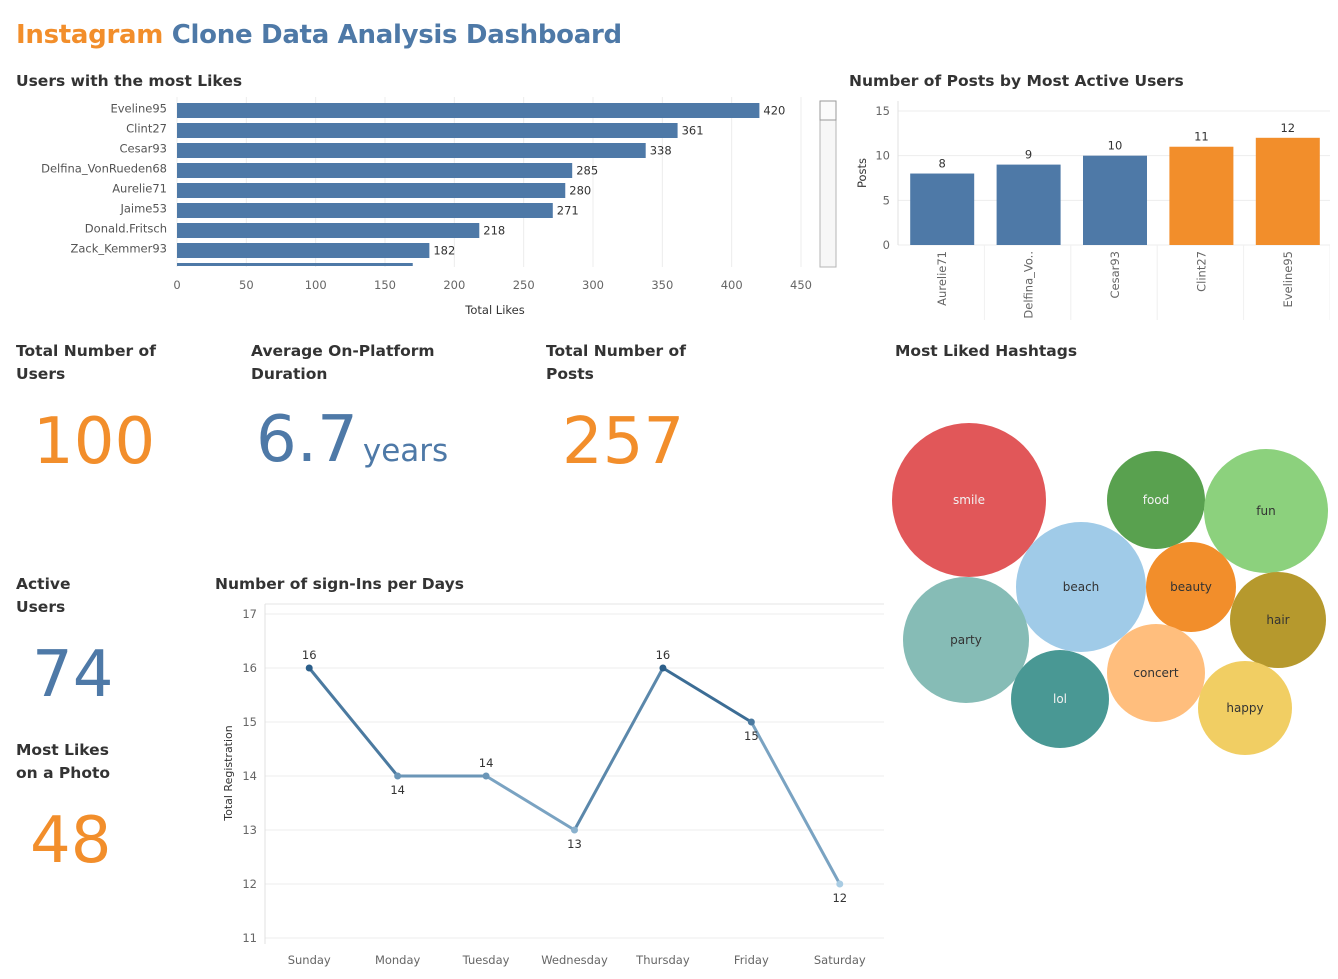 The image size is (1338, 979). I want to click on kpi-active-users-value: 74, so click(73, 675).